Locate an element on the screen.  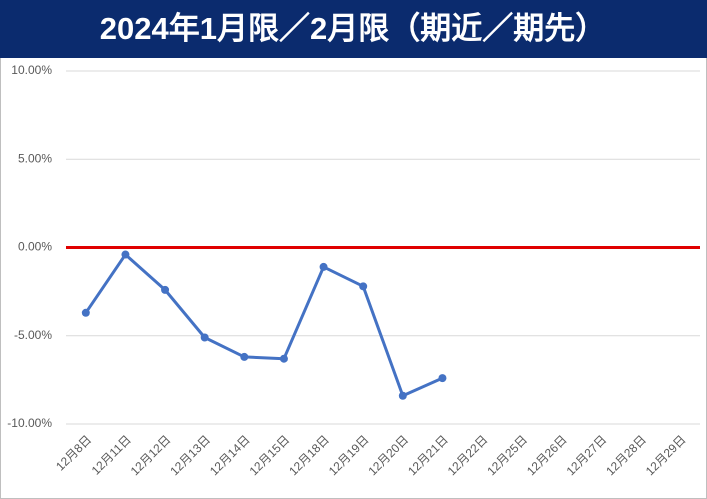
y-tick-label: 5.00% is located at coordinates (35, 158).